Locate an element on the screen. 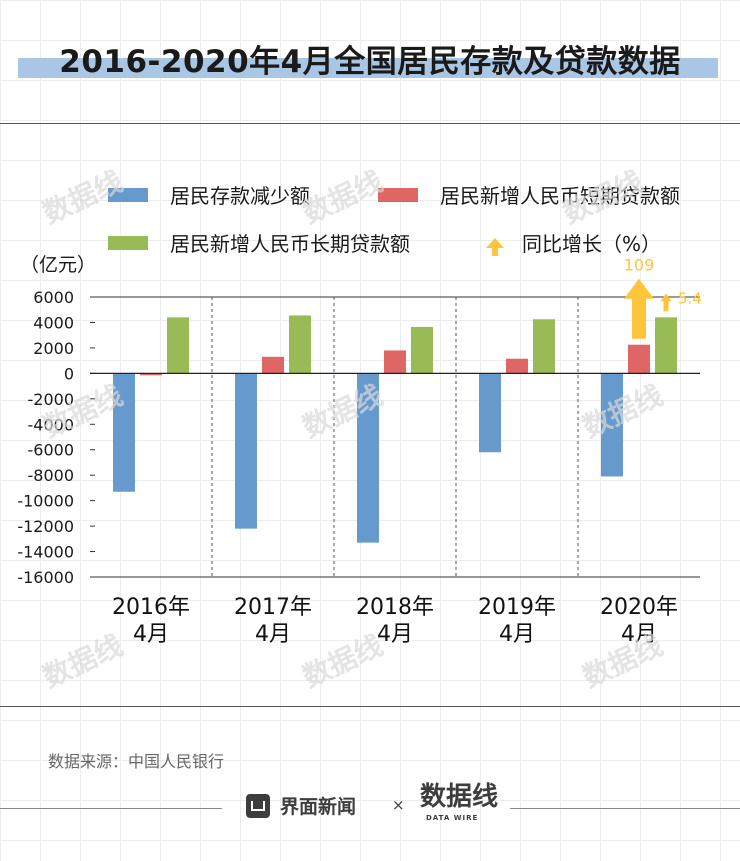  y-tick-label: 0 is located at coordinates (69, 373).